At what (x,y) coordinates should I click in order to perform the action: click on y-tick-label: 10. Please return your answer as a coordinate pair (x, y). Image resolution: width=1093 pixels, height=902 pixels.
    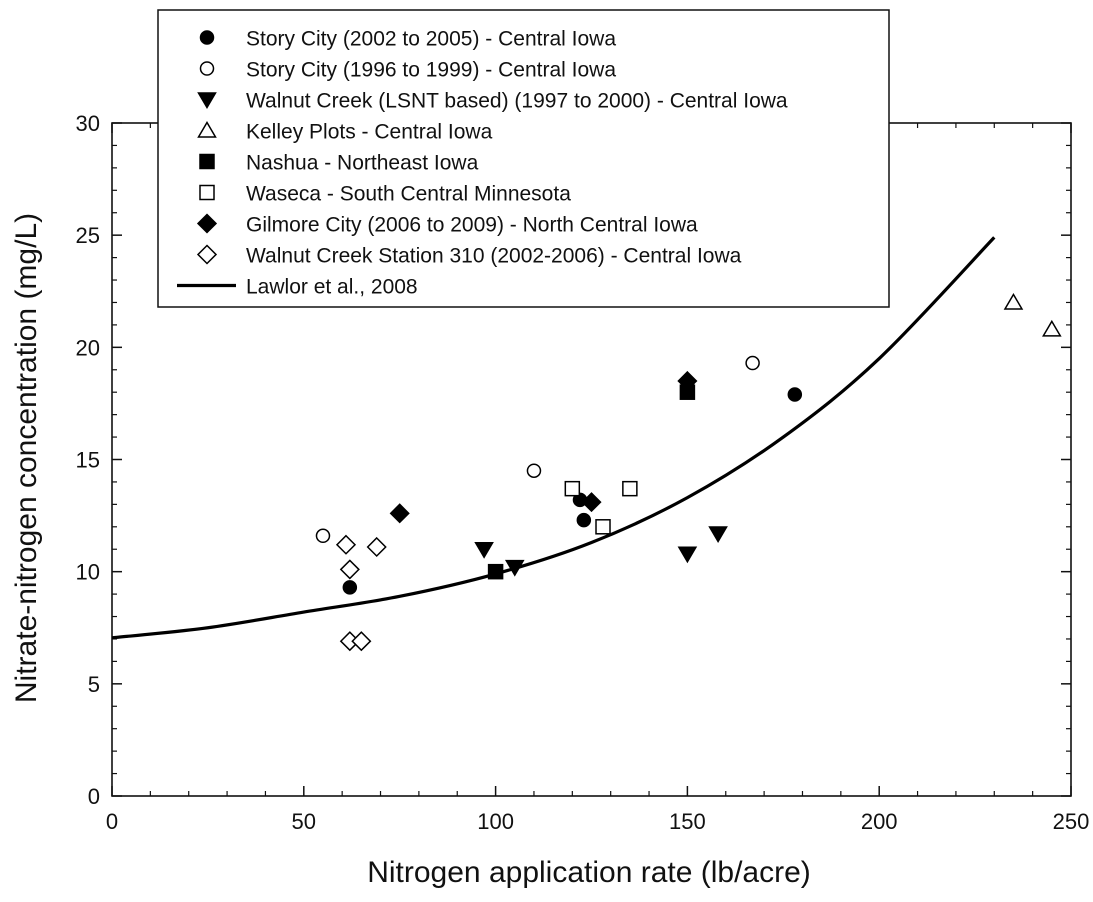
    Looking at the image, I should click on (88, 572).